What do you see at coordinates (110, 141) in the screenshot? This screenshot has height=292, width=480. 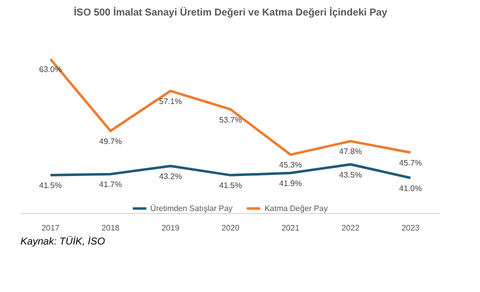 I see `data-label: 49.7%` at bounding box center [110, 141].